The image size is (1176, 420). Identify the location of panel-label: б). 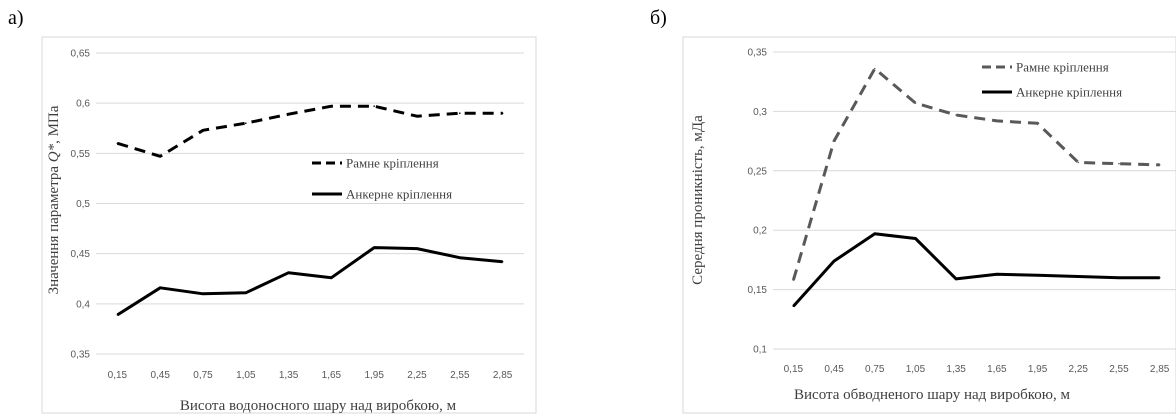
(658, 18).